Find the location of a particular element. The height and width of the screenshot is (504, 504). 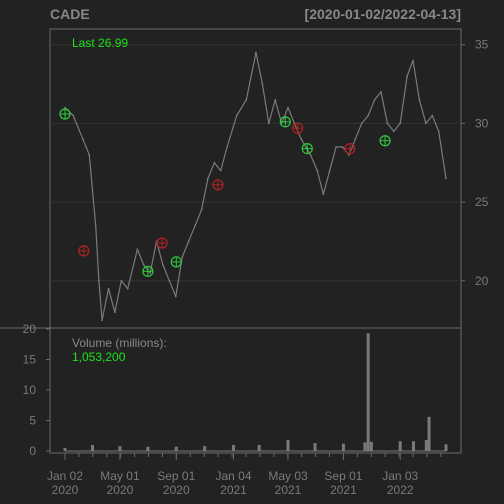

date-tick-label: May 03 is located at coordinates (288, 476).